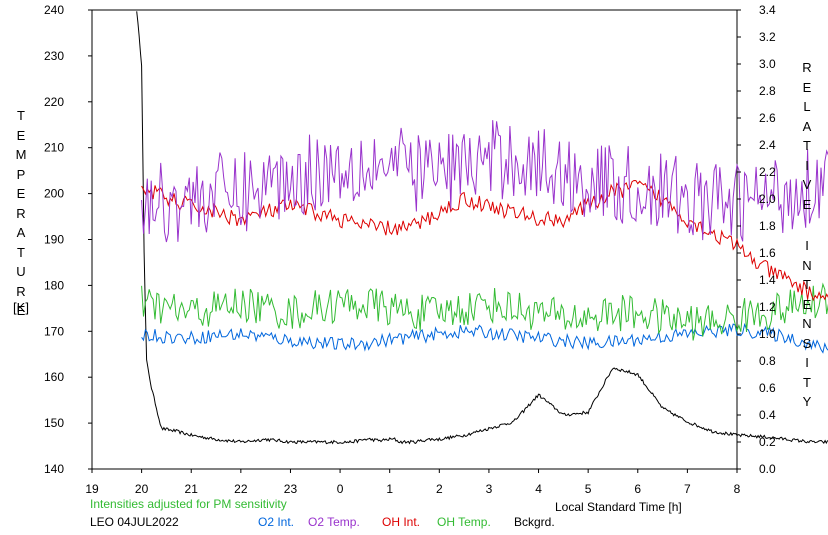 The image size is (828, 535). Describe the element at coordinates (737, 489) in the screenshot. I see `x-tick-label: 8` at that location.